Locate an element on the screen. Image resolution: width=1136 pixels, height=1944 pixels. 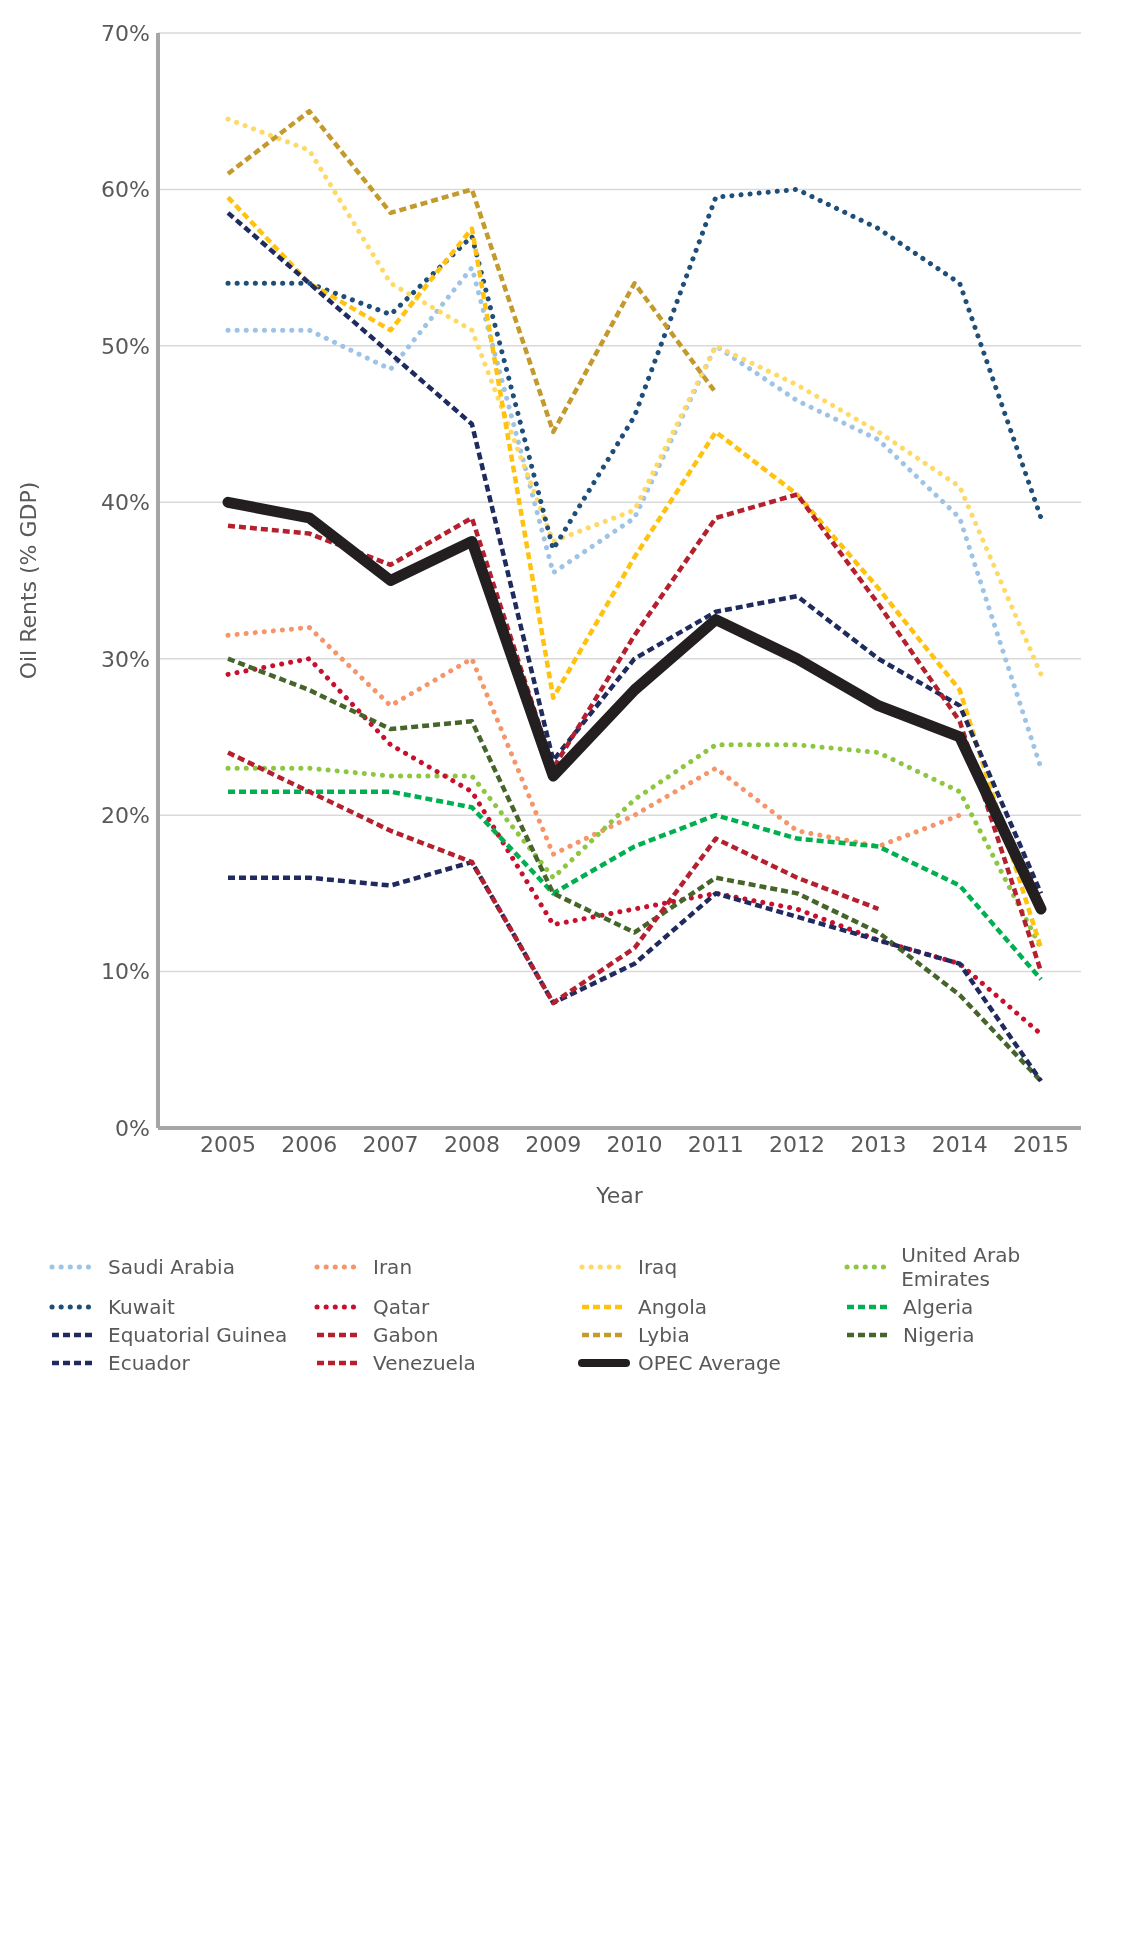
x-tick-label: 2013 is located at coordinates (878, 1144).